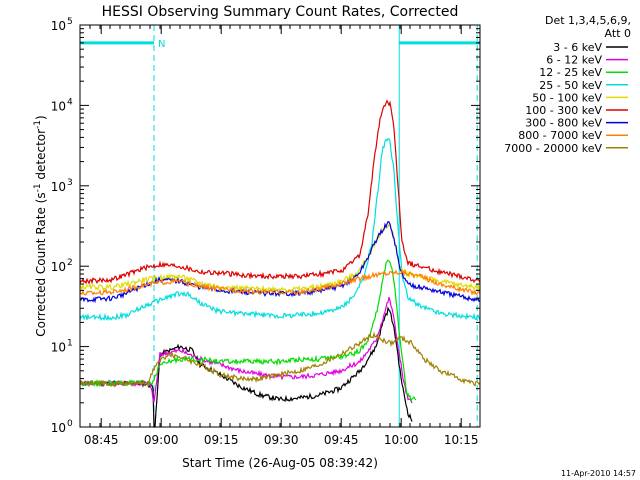  What do you see at coordinates (41, 117) in the screenshot?
I see `y-axis-label-end: )` at bounding box center [41, 117].